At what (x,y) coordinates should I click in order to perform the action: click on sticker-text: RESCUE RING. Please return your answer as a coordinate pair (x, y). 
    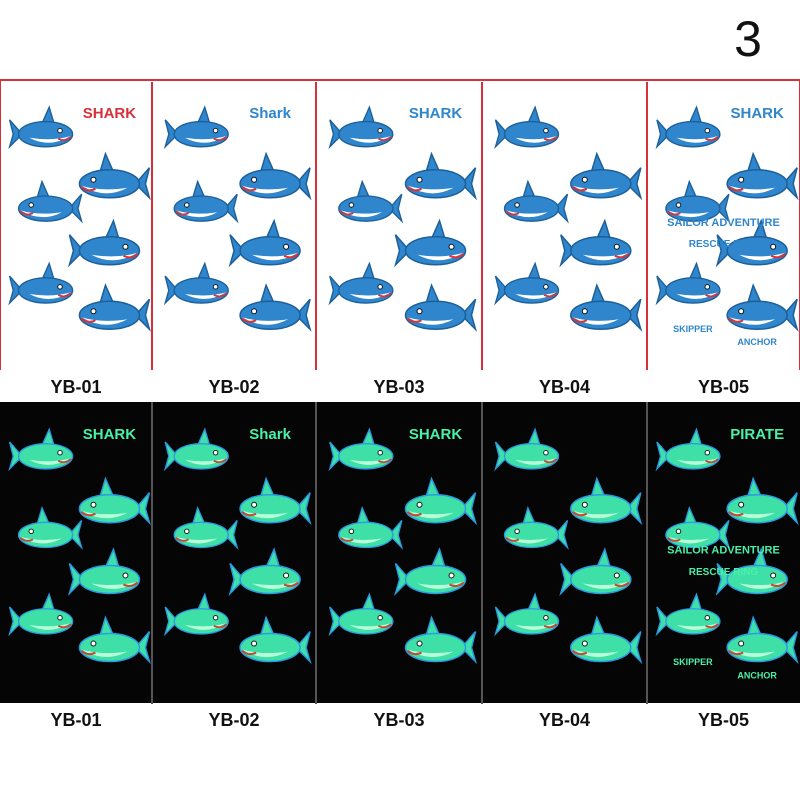
    Looking at the image, I should click on (724, 572).